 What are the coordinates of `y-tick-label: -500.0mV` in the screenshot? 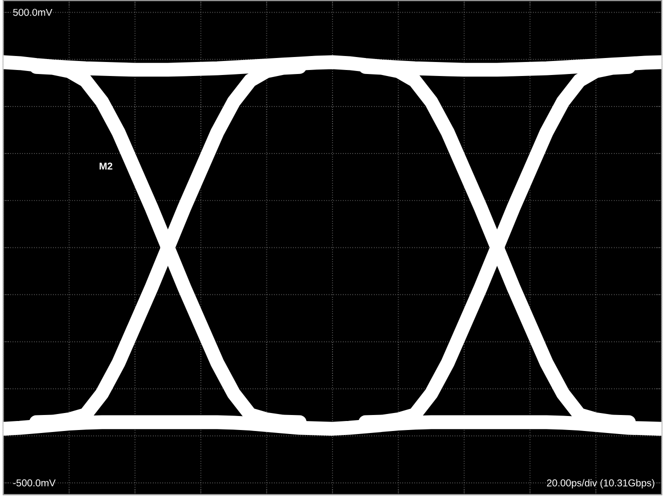 It's located at (34, 482).